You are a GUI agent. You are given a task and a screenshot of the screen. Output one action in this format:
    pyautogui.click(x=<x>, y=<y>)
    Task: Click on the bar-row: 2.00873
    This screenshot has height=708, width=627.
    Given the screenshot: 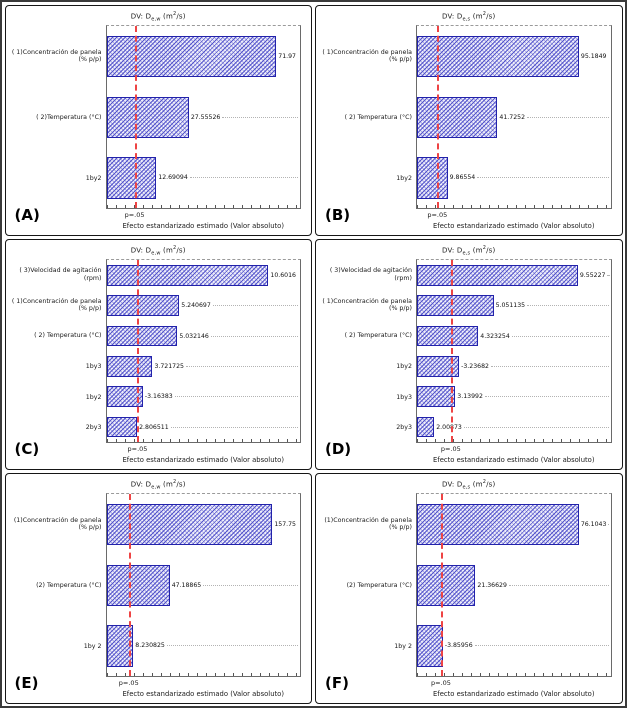 What is the action you would take?
    pyautogui.click(x=514, y=427)
    